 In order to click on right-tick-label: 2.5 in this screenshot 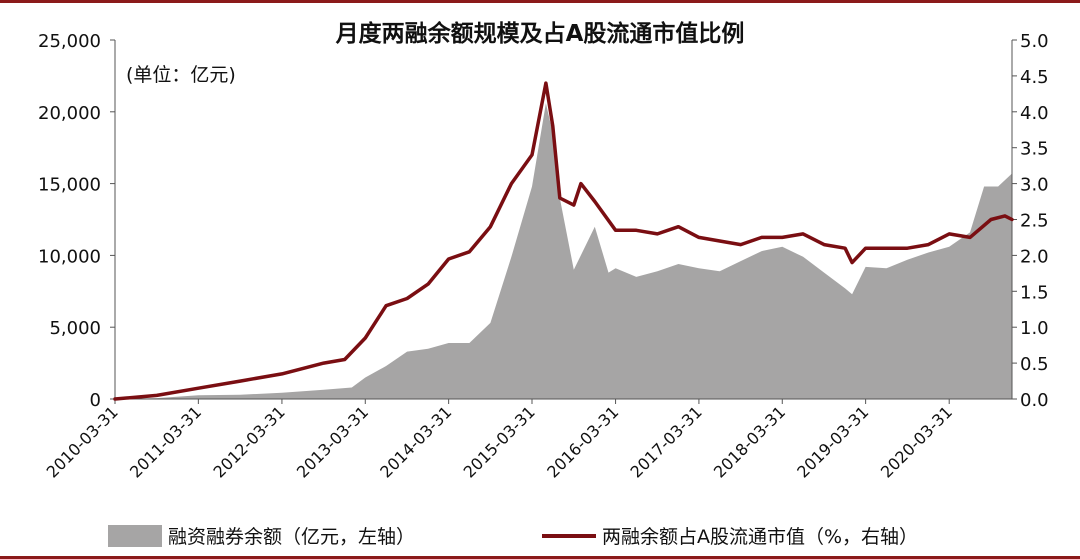, I will do `click(1034, 221)`.